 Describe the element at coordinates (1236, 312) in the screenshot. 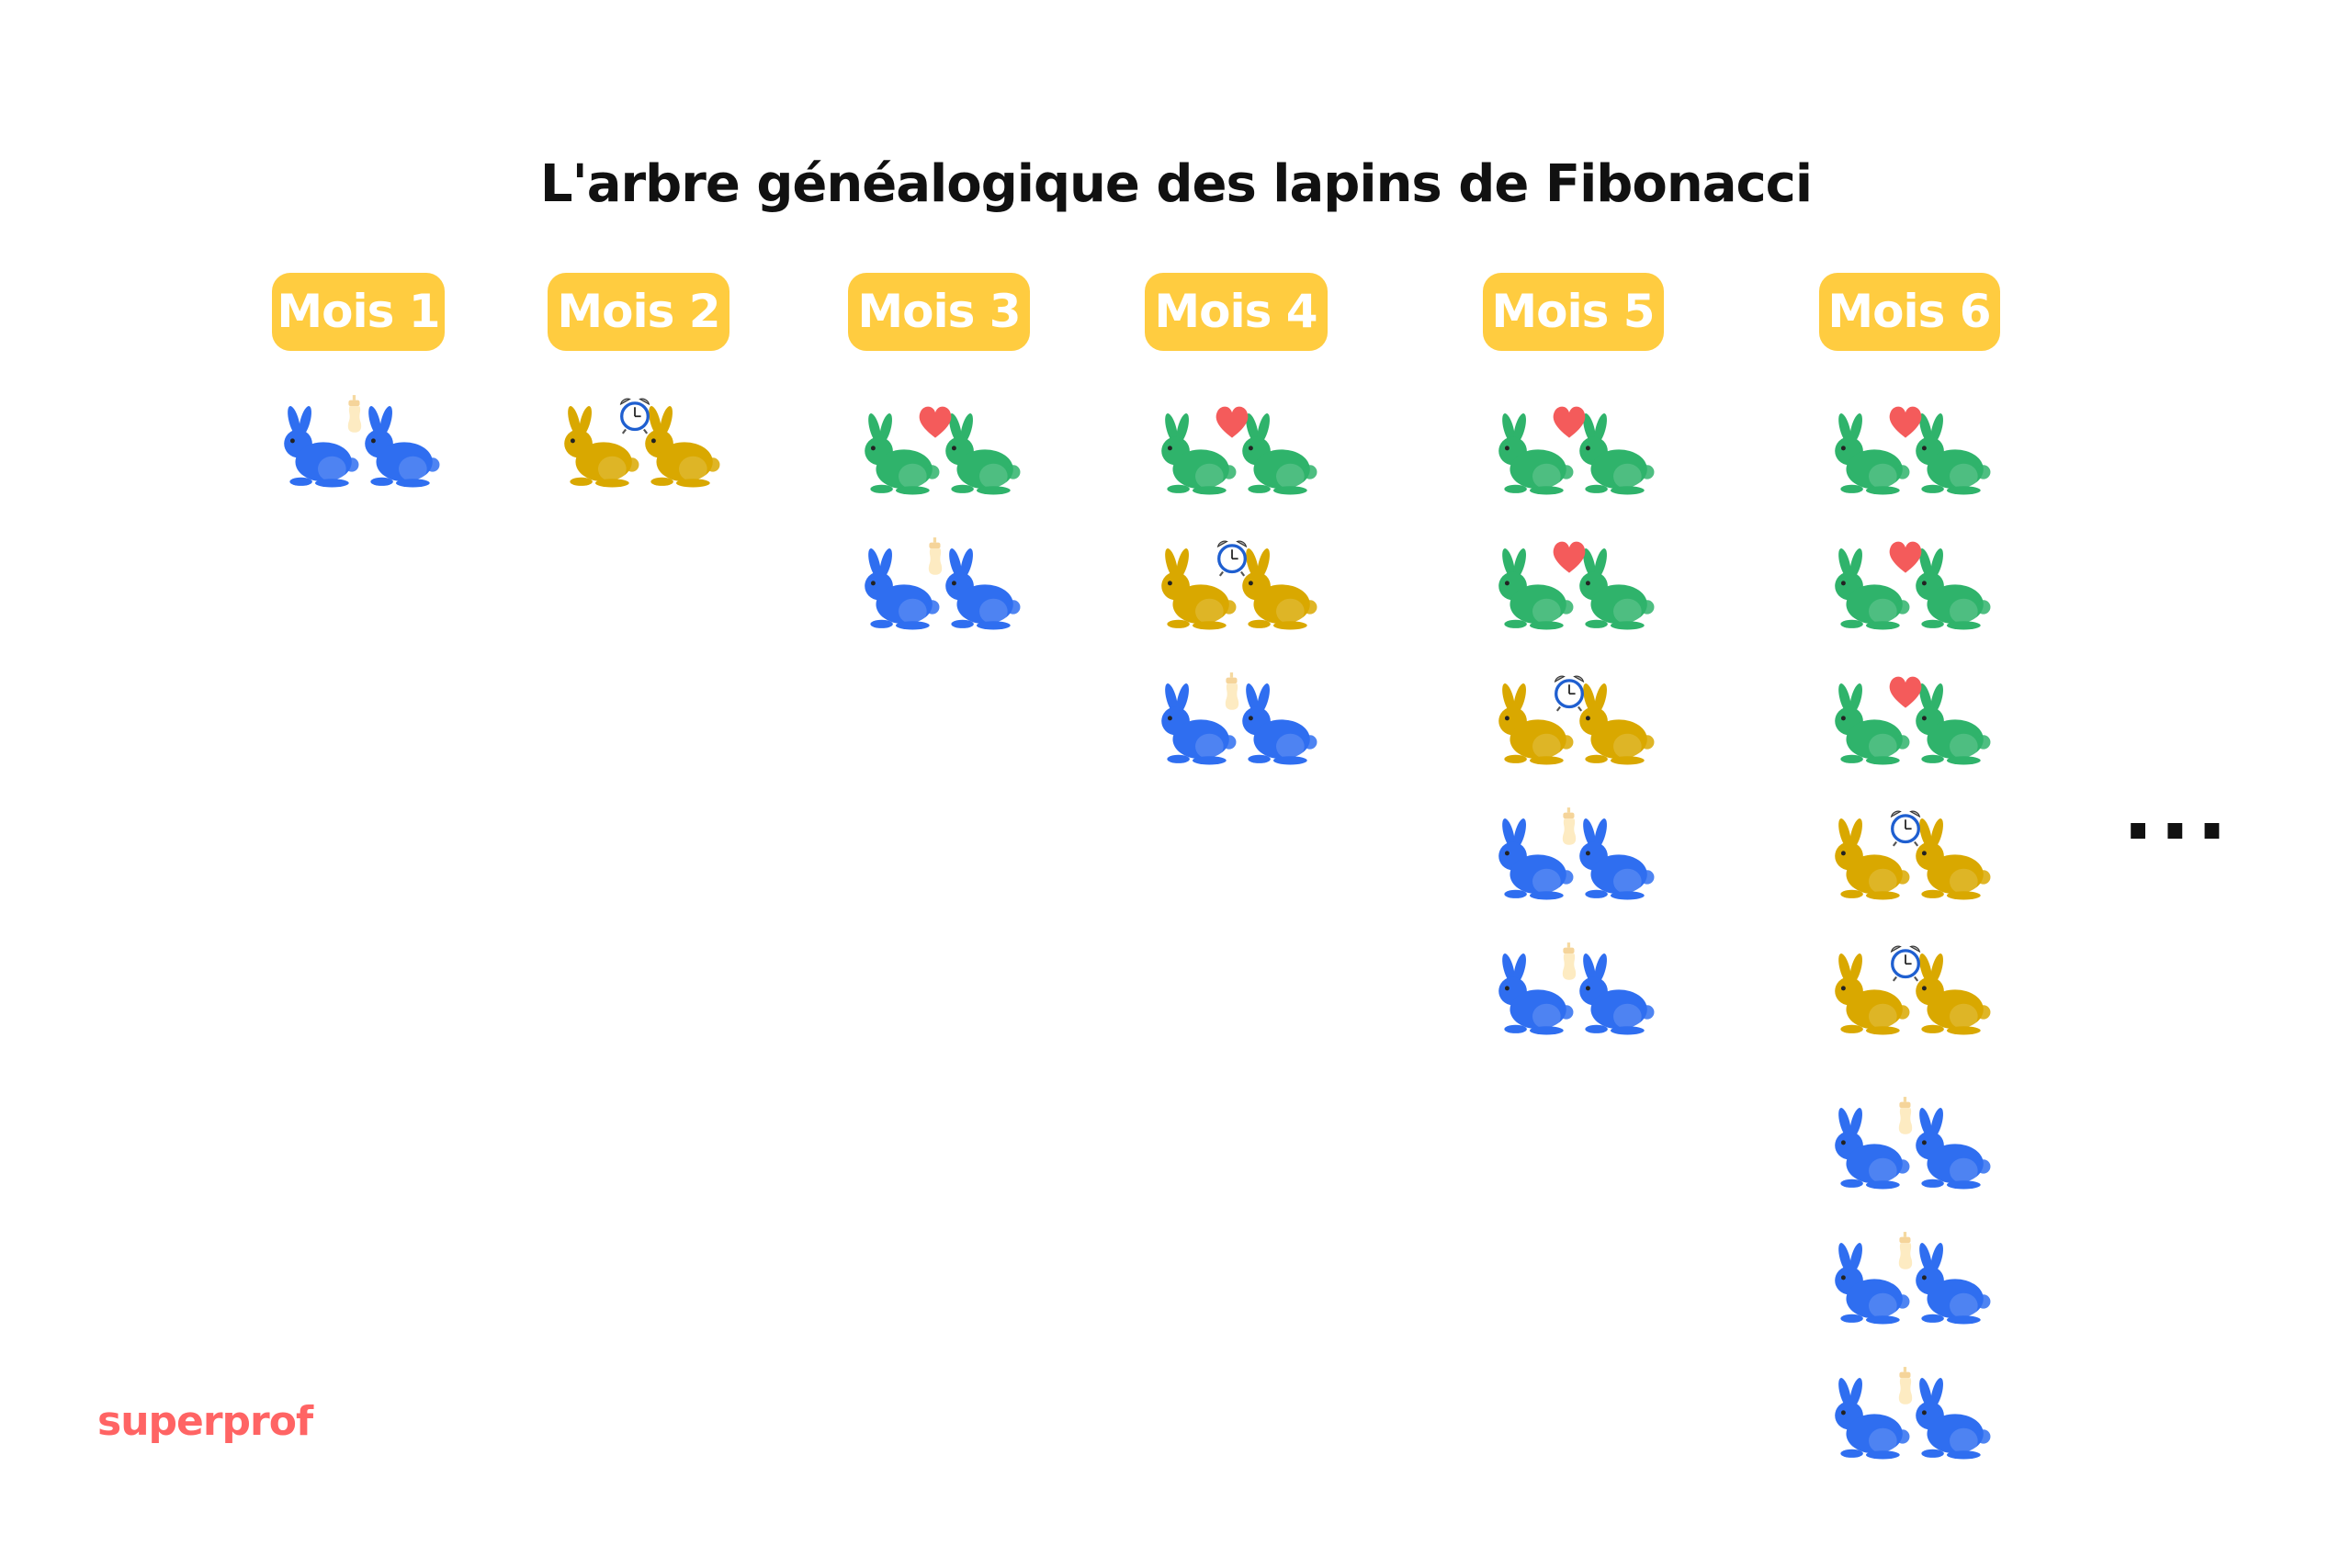

I see `month-label: Mois 4` at that location.